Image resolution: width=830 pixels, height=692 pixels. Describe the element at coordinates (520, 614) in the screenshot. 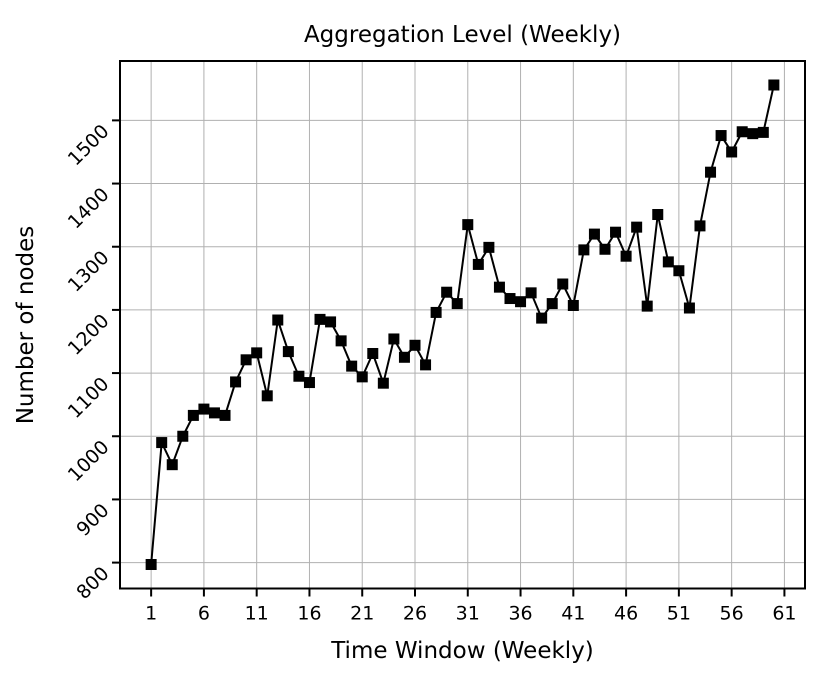

I see `x-tick-label: 36` at that location.